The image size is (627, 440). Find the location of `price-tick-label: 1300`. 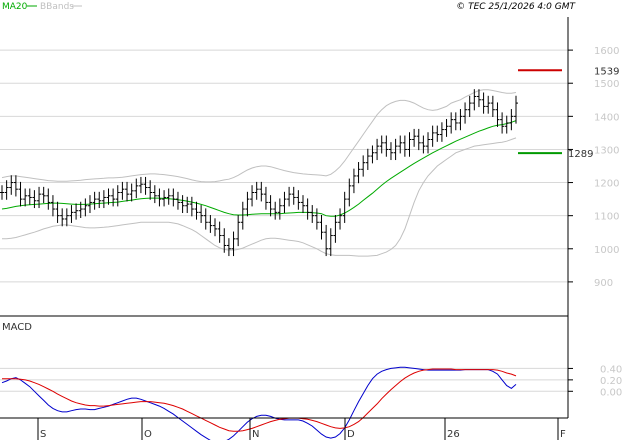

price-tick-label: 1300 is located at coordinates (606, 150).